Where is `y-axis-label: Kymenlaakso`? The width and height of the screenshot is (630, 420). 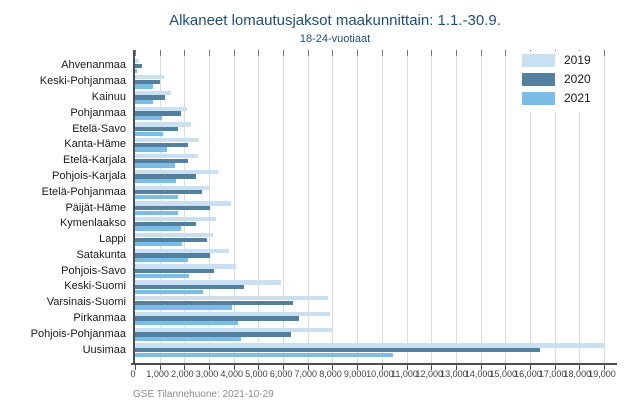 y-axis-label: Kymenlaakso is located at coordinates (92, 223).